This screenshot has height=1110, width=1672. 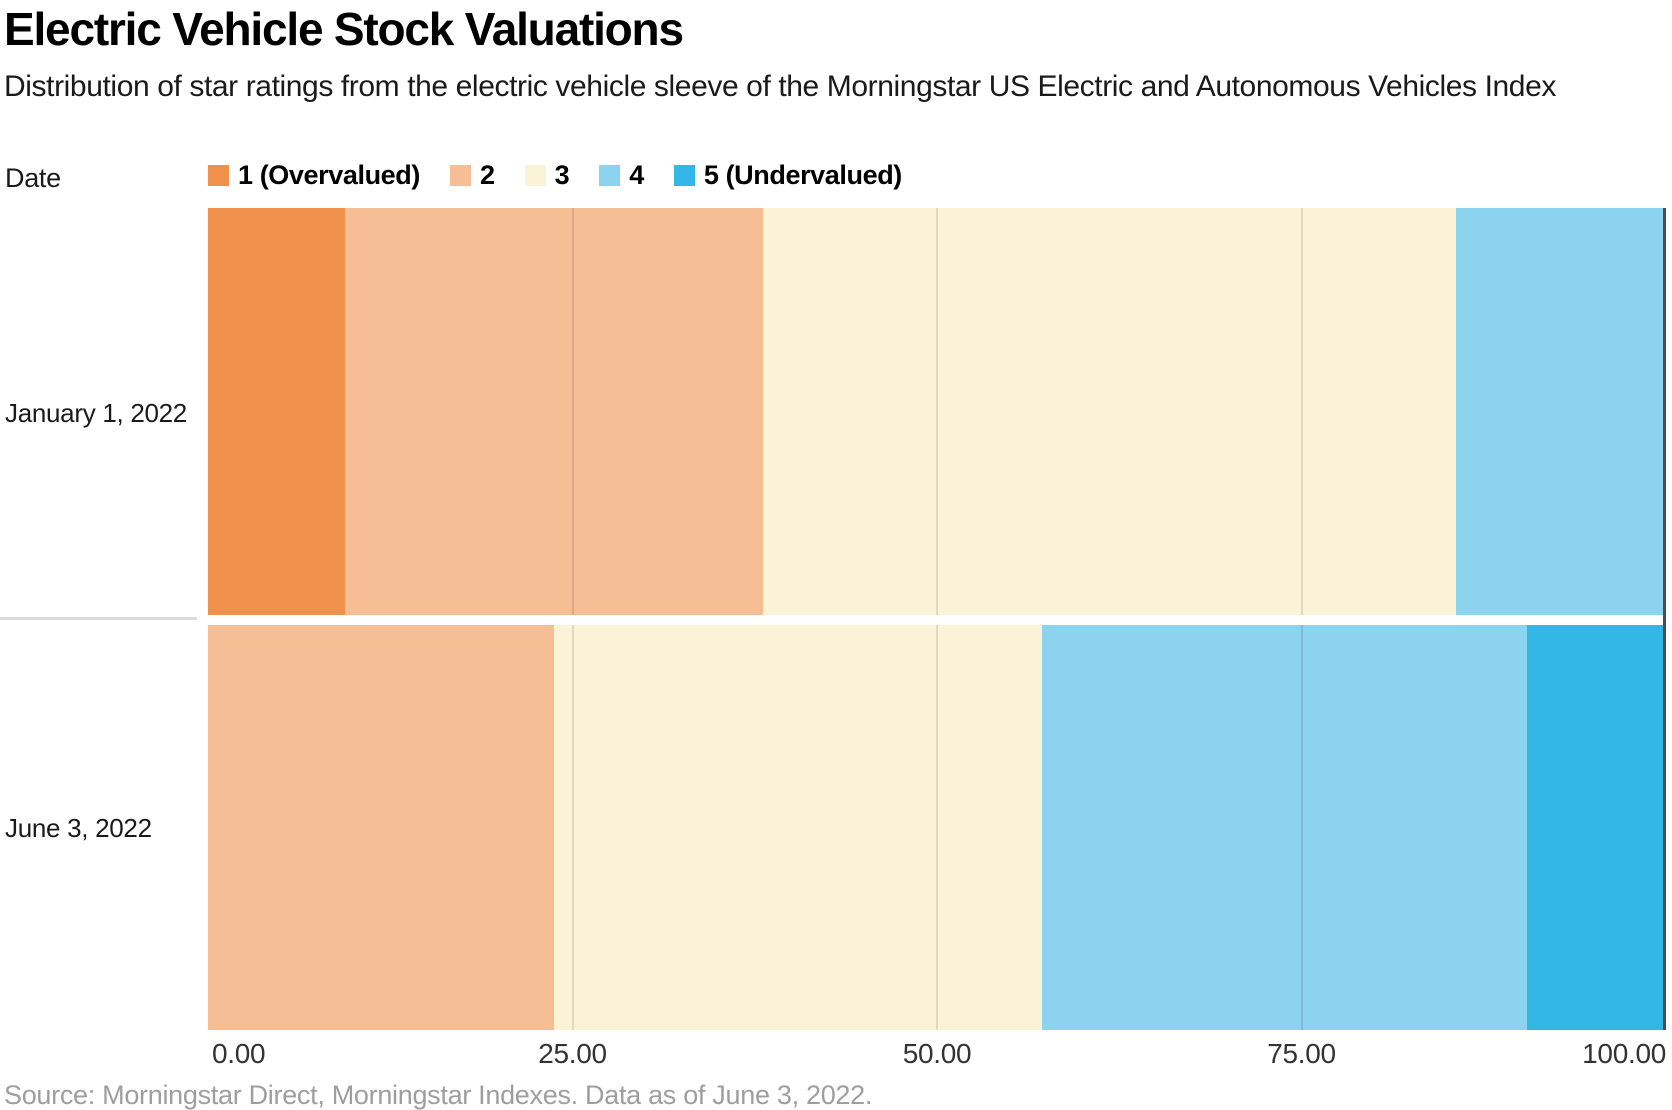 What do you see at coordinates (547, 175) in the screenshot?
I see `legend-item-rating-3: 3` at bounding box center [547, 175].